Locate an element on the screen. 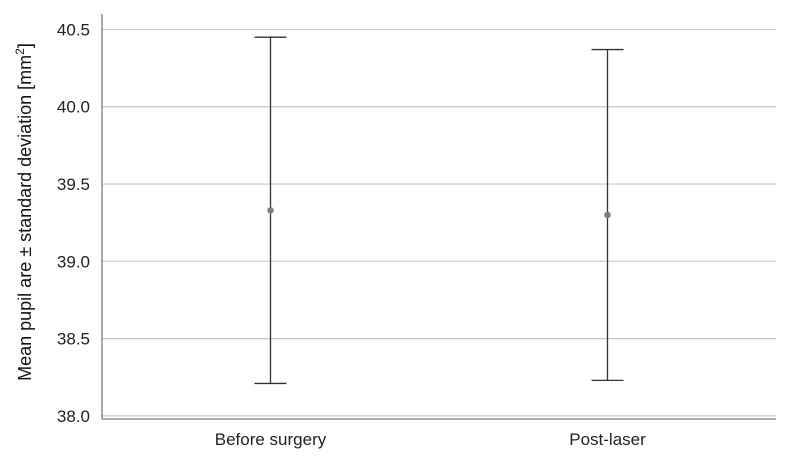 This screenshot has width=800, height=461. y-tick-label: 38.0 is located at coordinates (73, 416).